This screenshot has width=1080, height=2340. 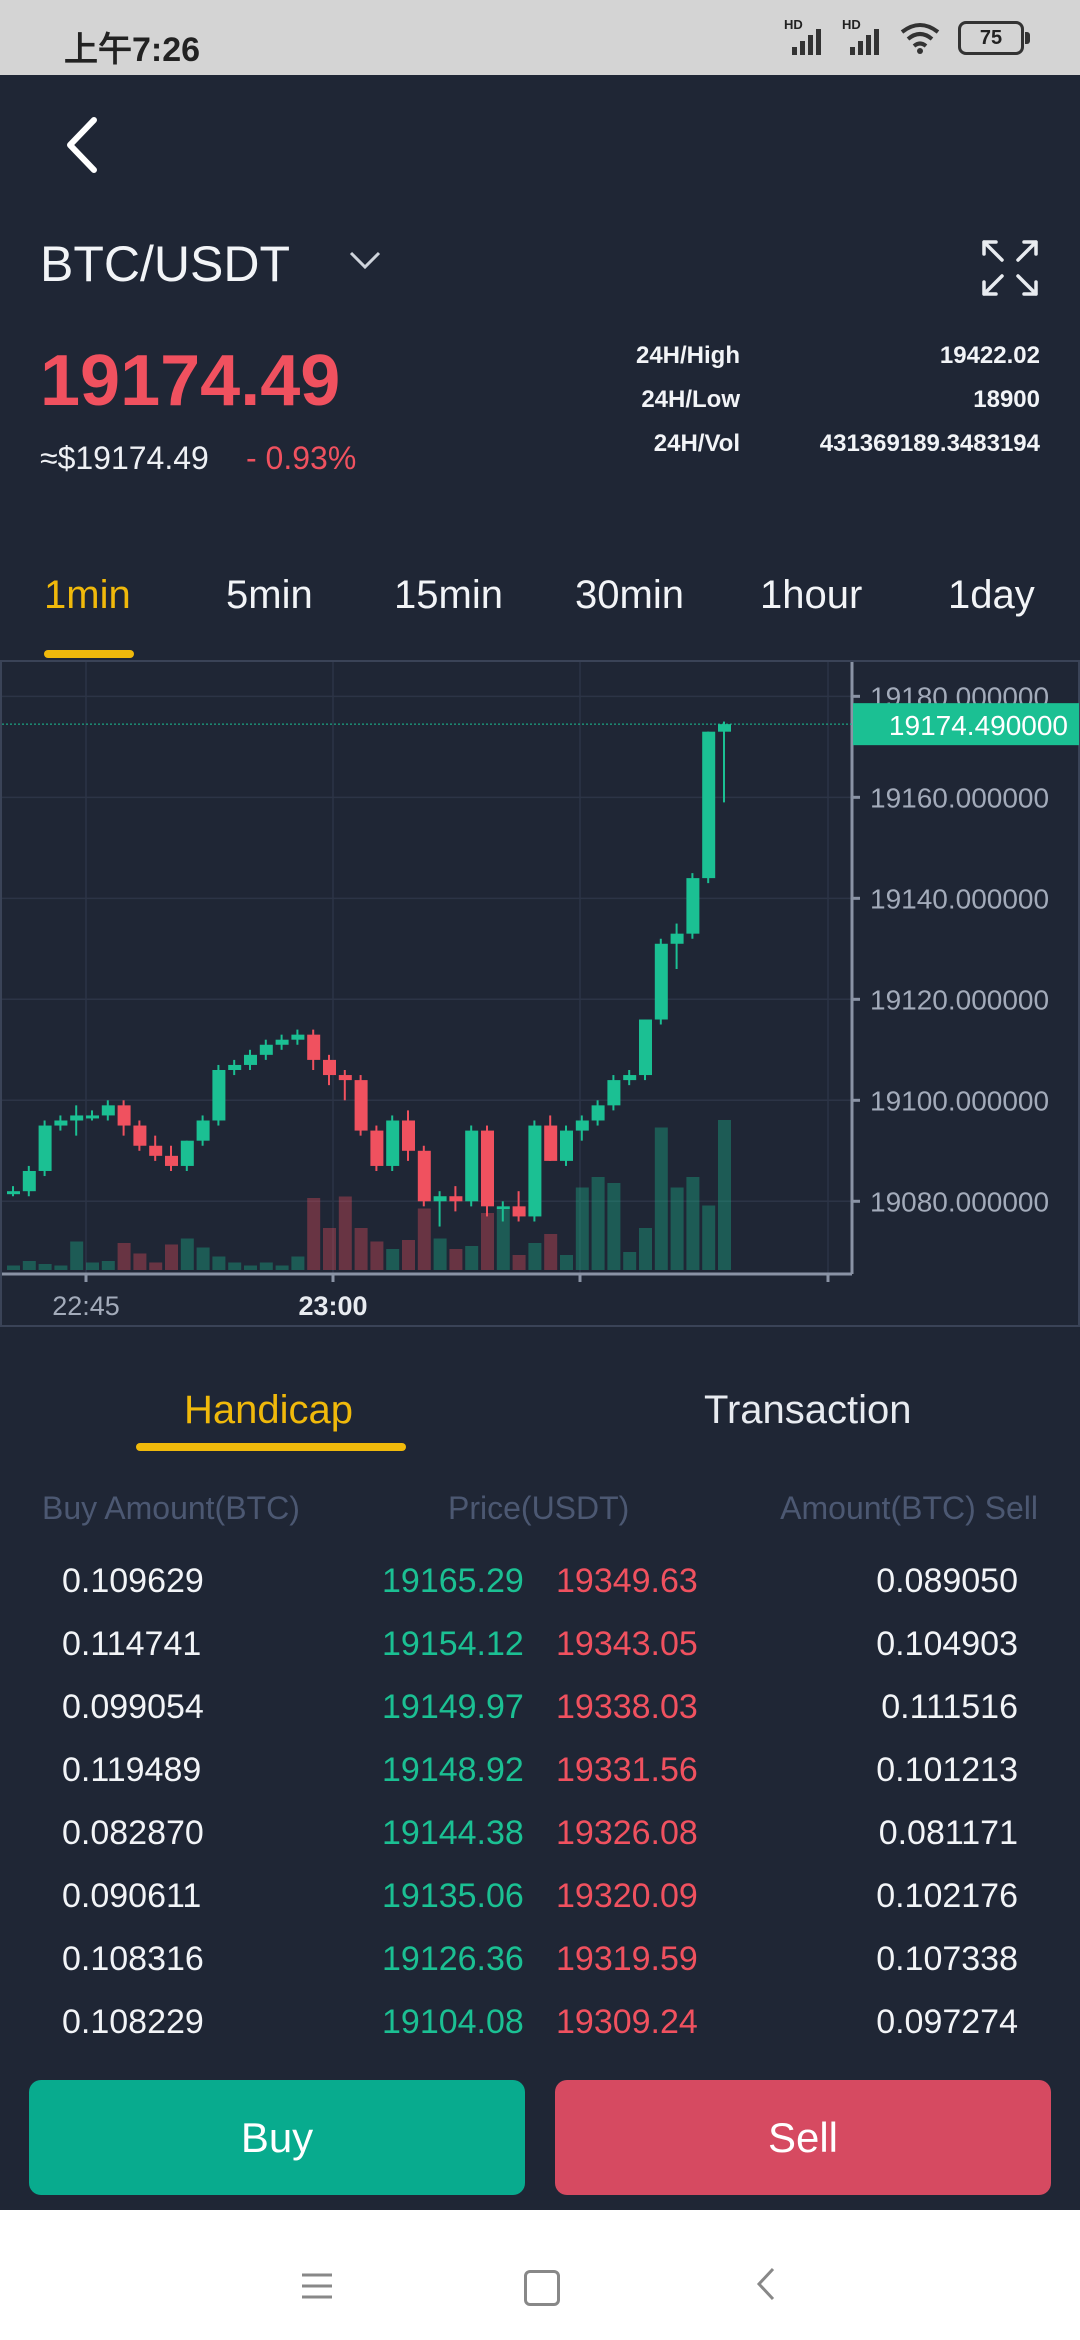 I want to click on sell-price: 19309.24, so click(x=627, y=2022).